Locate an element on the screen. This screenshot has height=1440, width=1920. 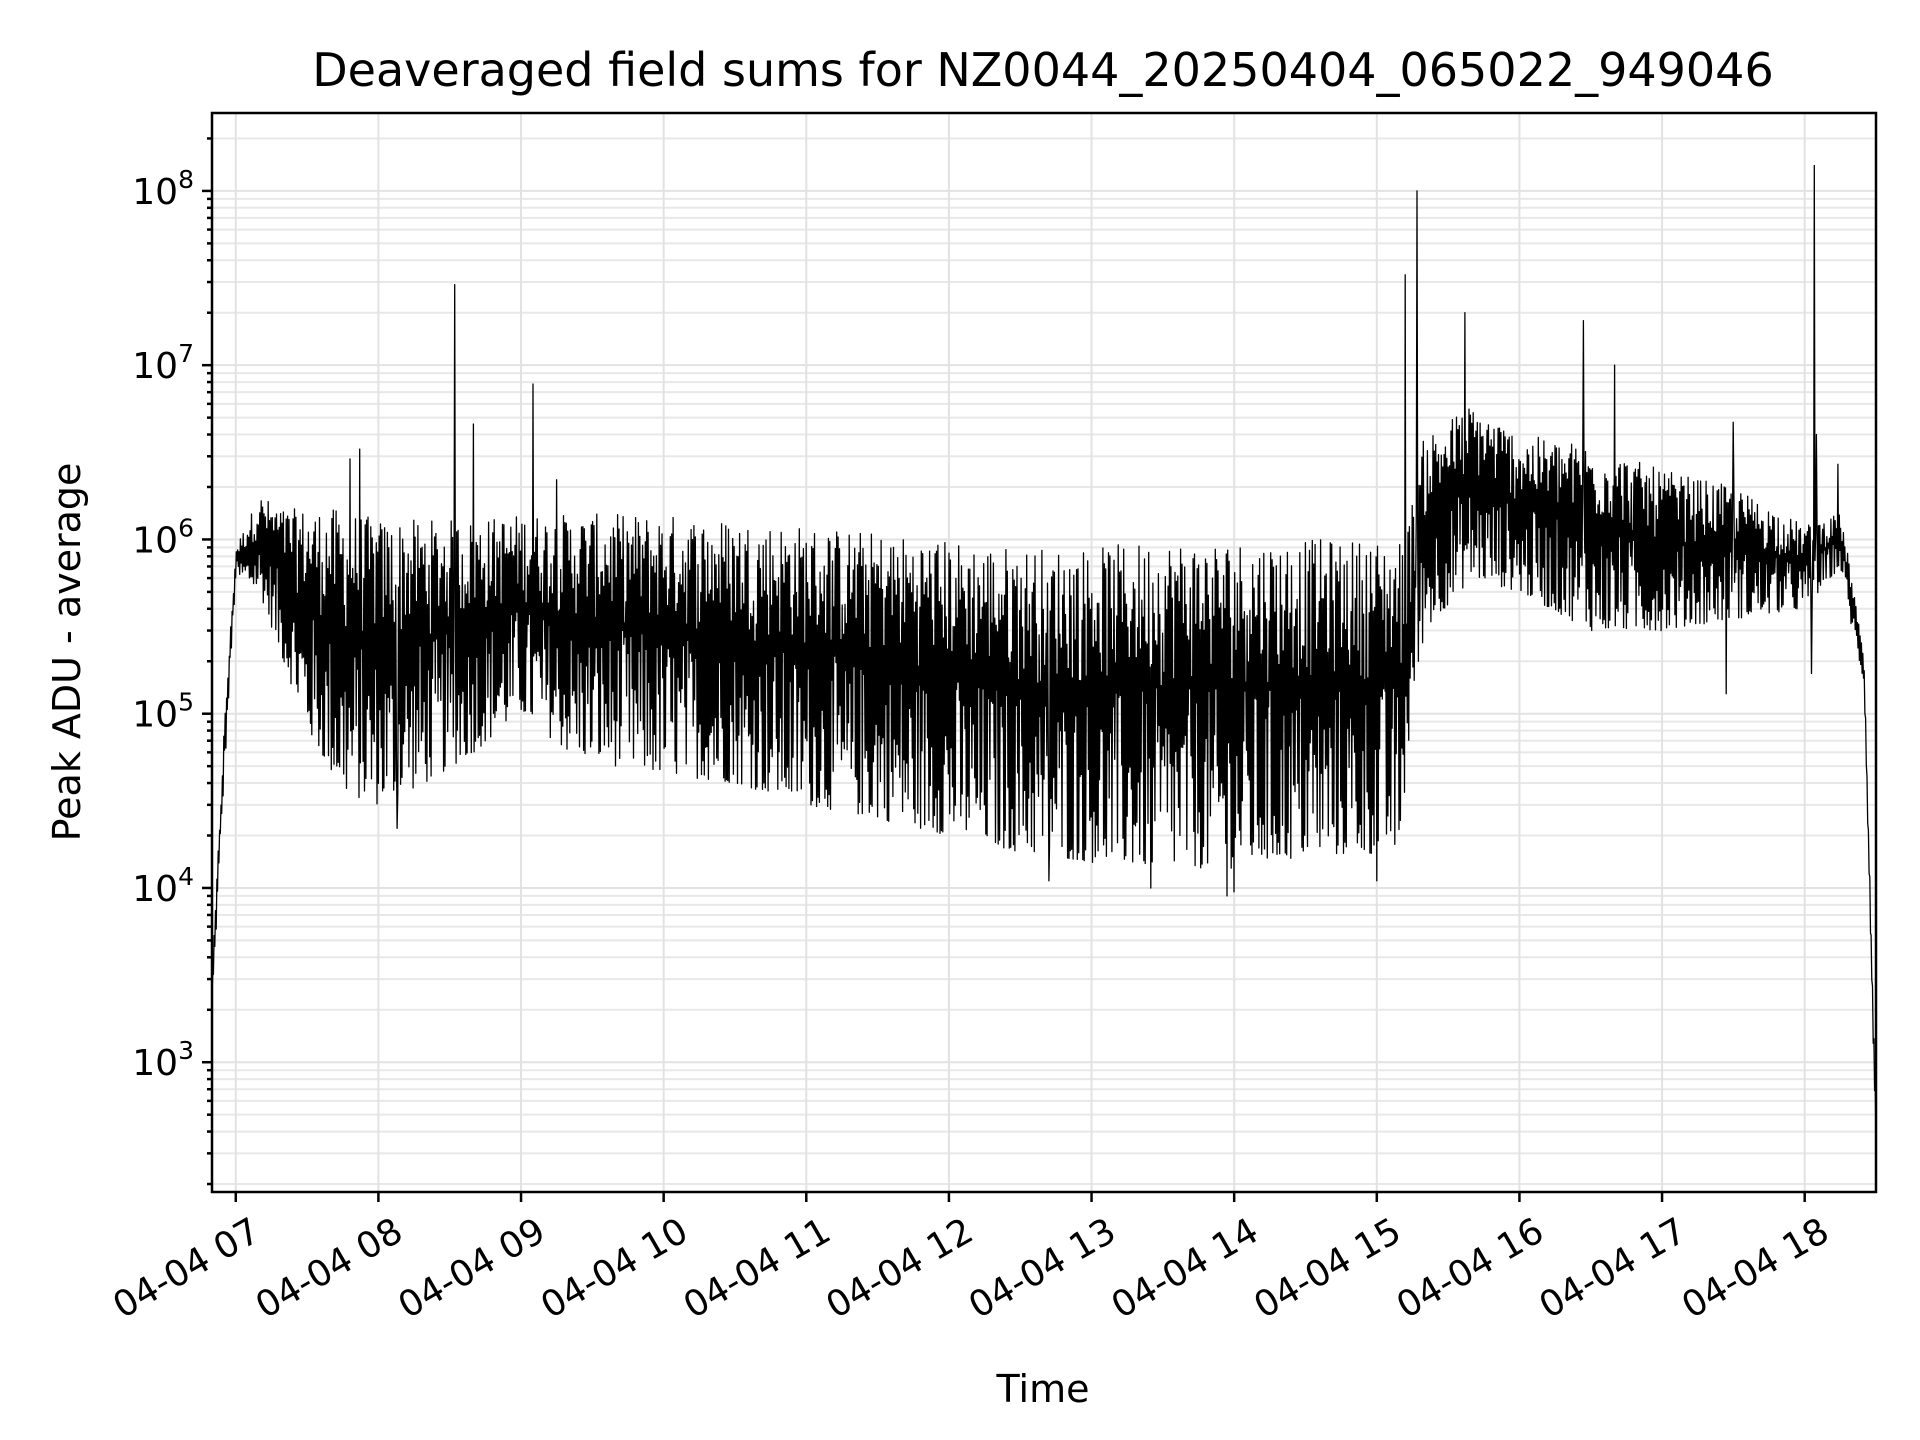
y-tick-label: 10⁴ is located at coordinates (163, 886).